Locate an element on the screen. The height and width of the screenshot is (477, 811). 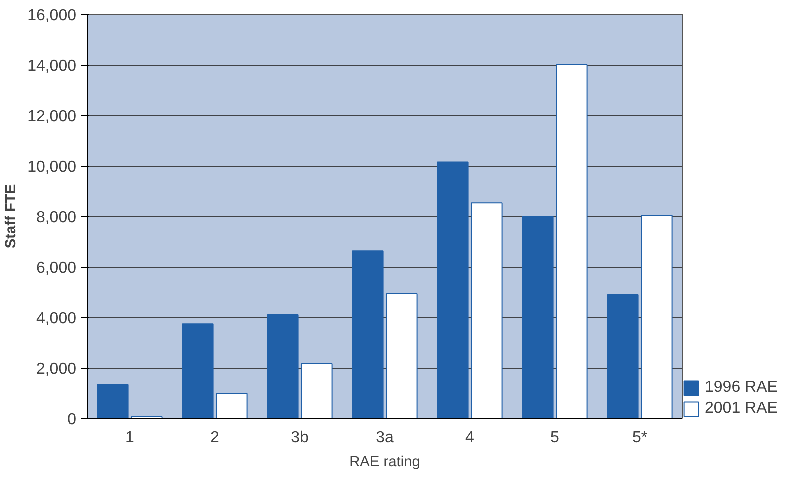
y-tick-label: 8,000 is located at coordinates (56, 218).